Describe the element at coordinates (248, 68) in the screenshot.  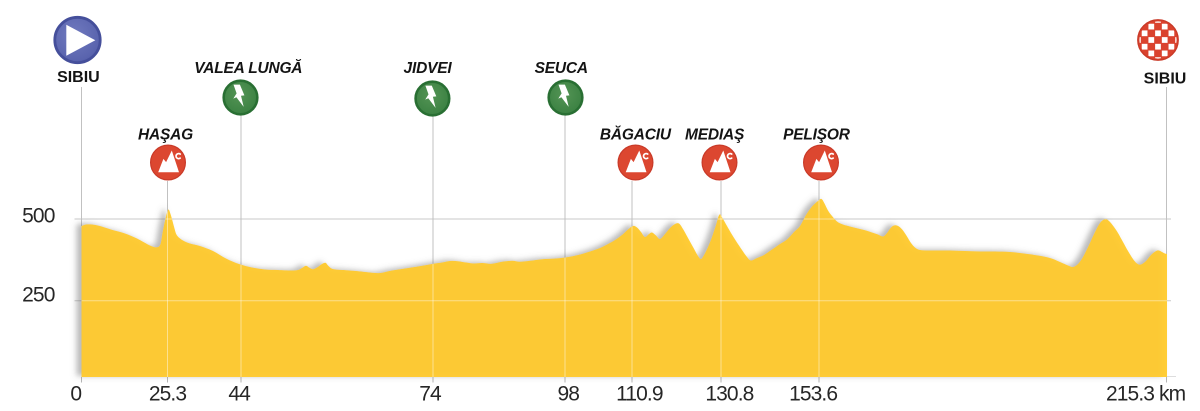
I see `svg-text: VALEA LUNGĂ` at that location.